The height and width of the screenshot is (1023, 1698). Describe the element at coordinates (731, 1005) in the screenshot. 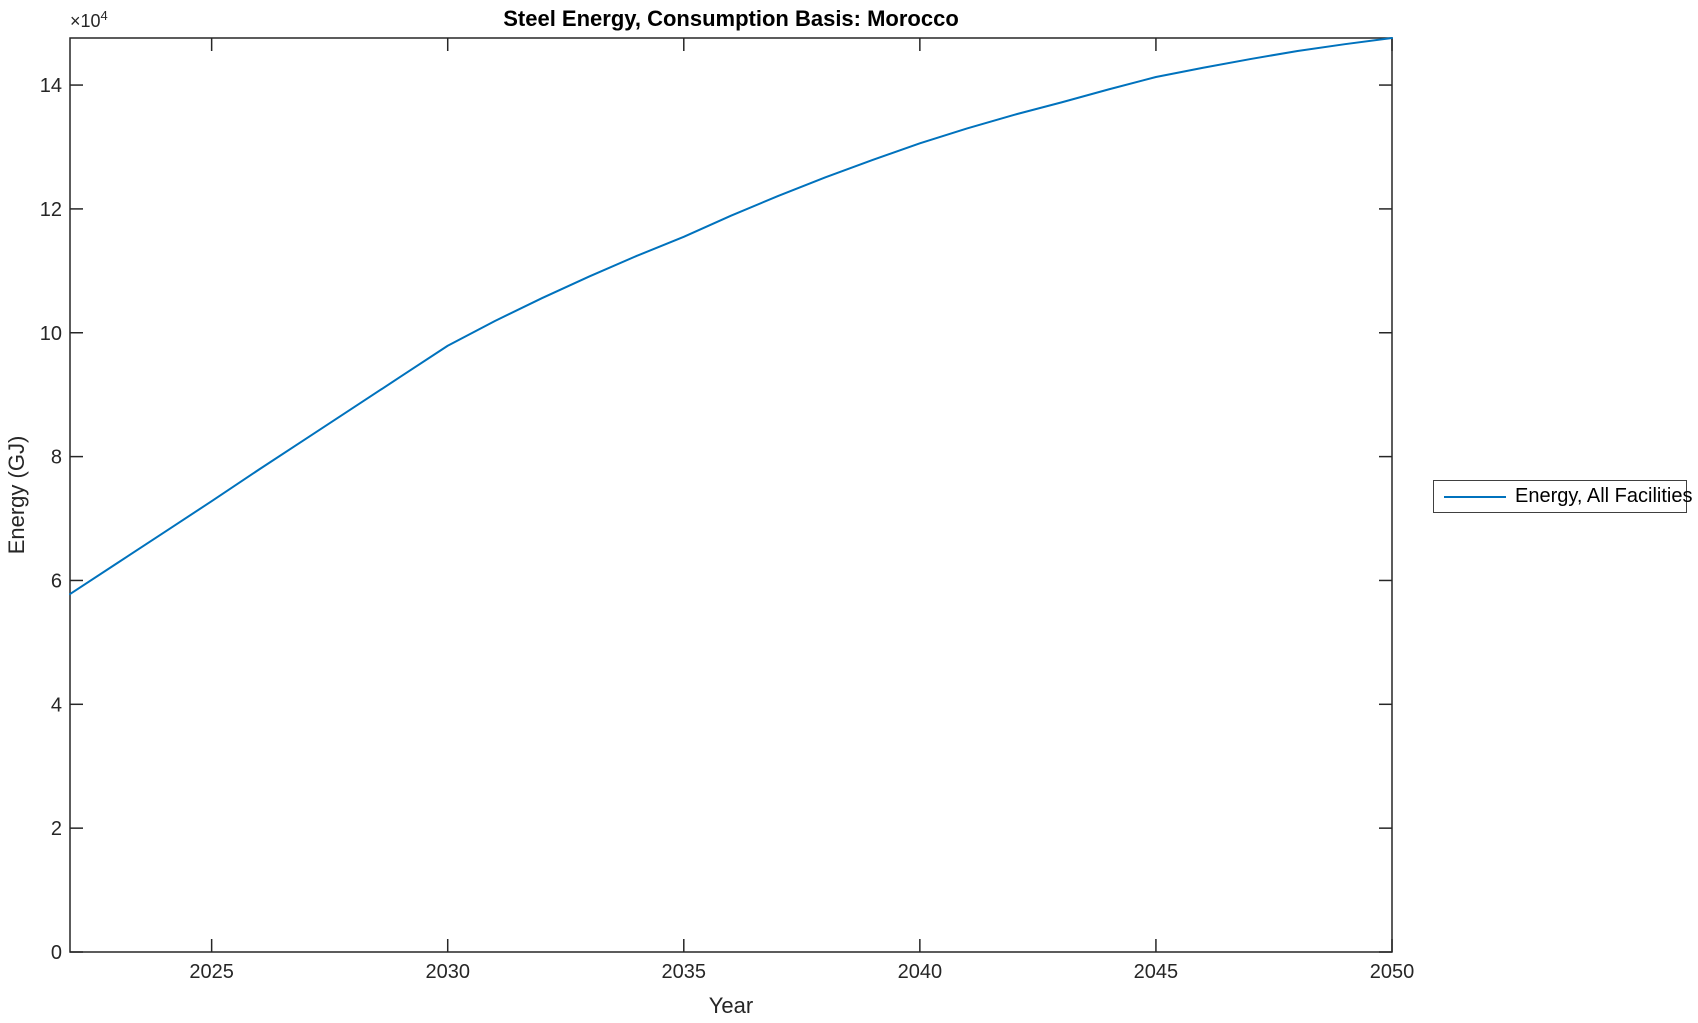

I see `x-axis-label: Year` at that location.